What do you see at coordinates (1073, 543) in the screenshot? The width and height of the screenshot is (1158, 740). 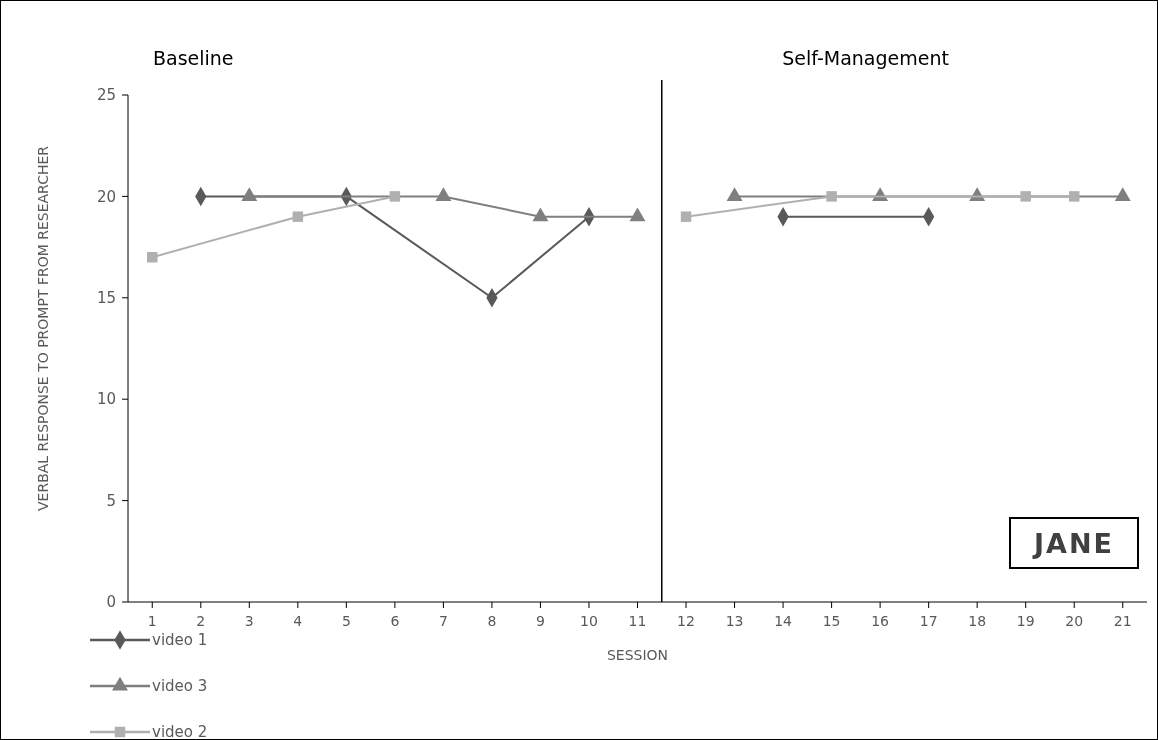 I see `annotation: JANE` at bounding box center [1073, 543].